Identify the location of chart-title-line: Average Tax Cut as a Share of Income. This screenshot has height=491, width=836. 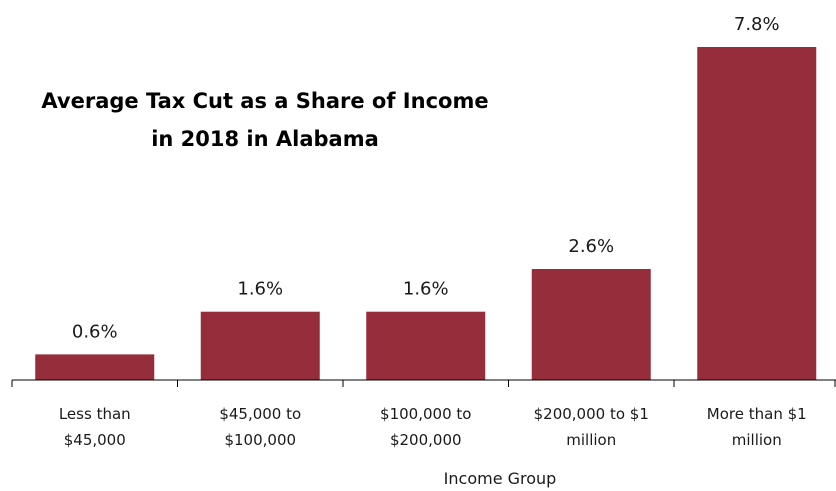
(264, 101).